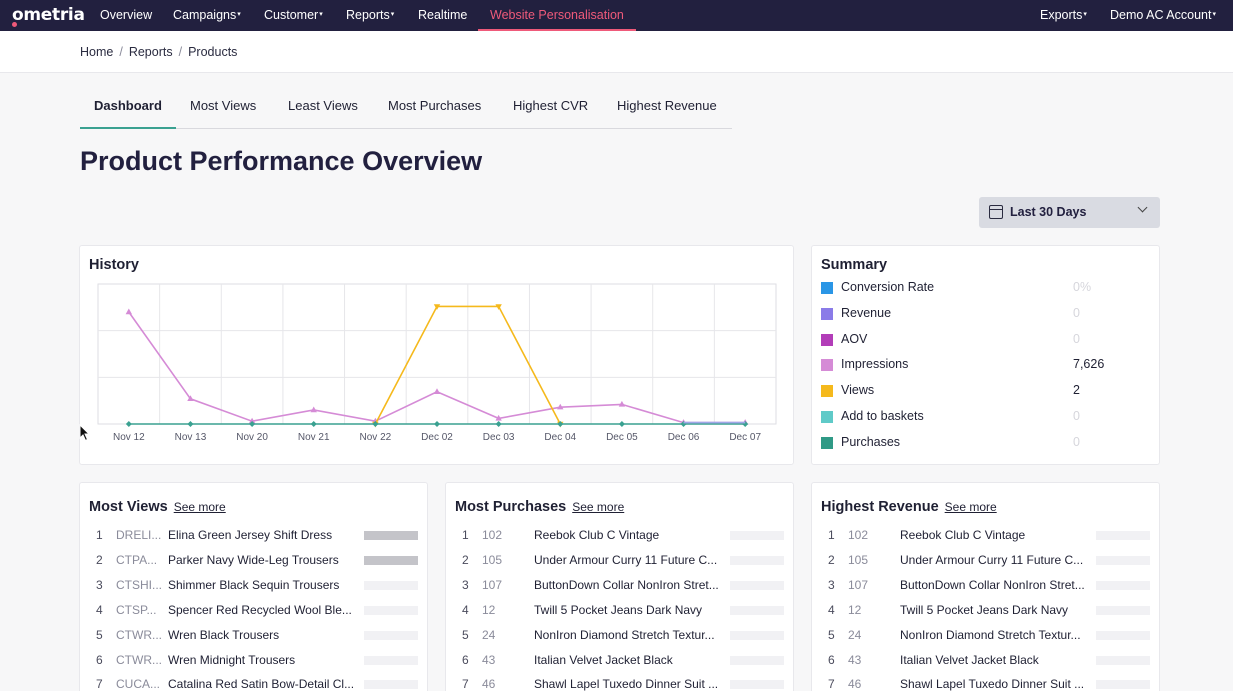 The image size is (1233, 691). Describe the element at coordinates (970, 507) in the screenshot. I see `highest-revenue-see-more-link: See more` at that location.